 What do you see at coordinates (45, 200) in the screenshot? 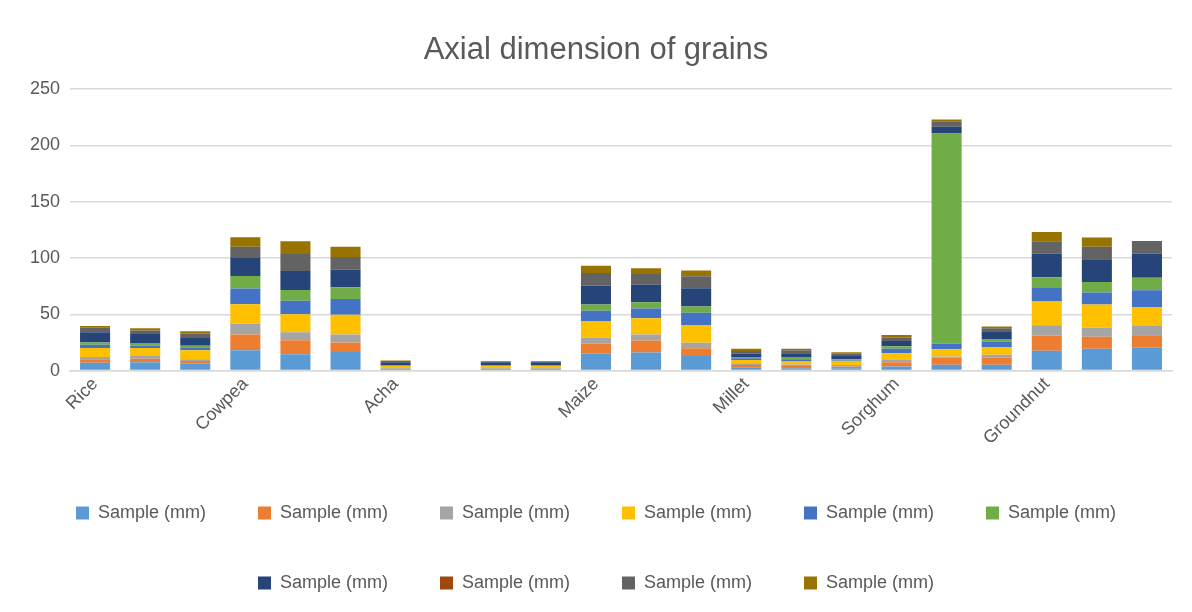
I see `y-tick-label: 150` at bounding box center [45, 200].